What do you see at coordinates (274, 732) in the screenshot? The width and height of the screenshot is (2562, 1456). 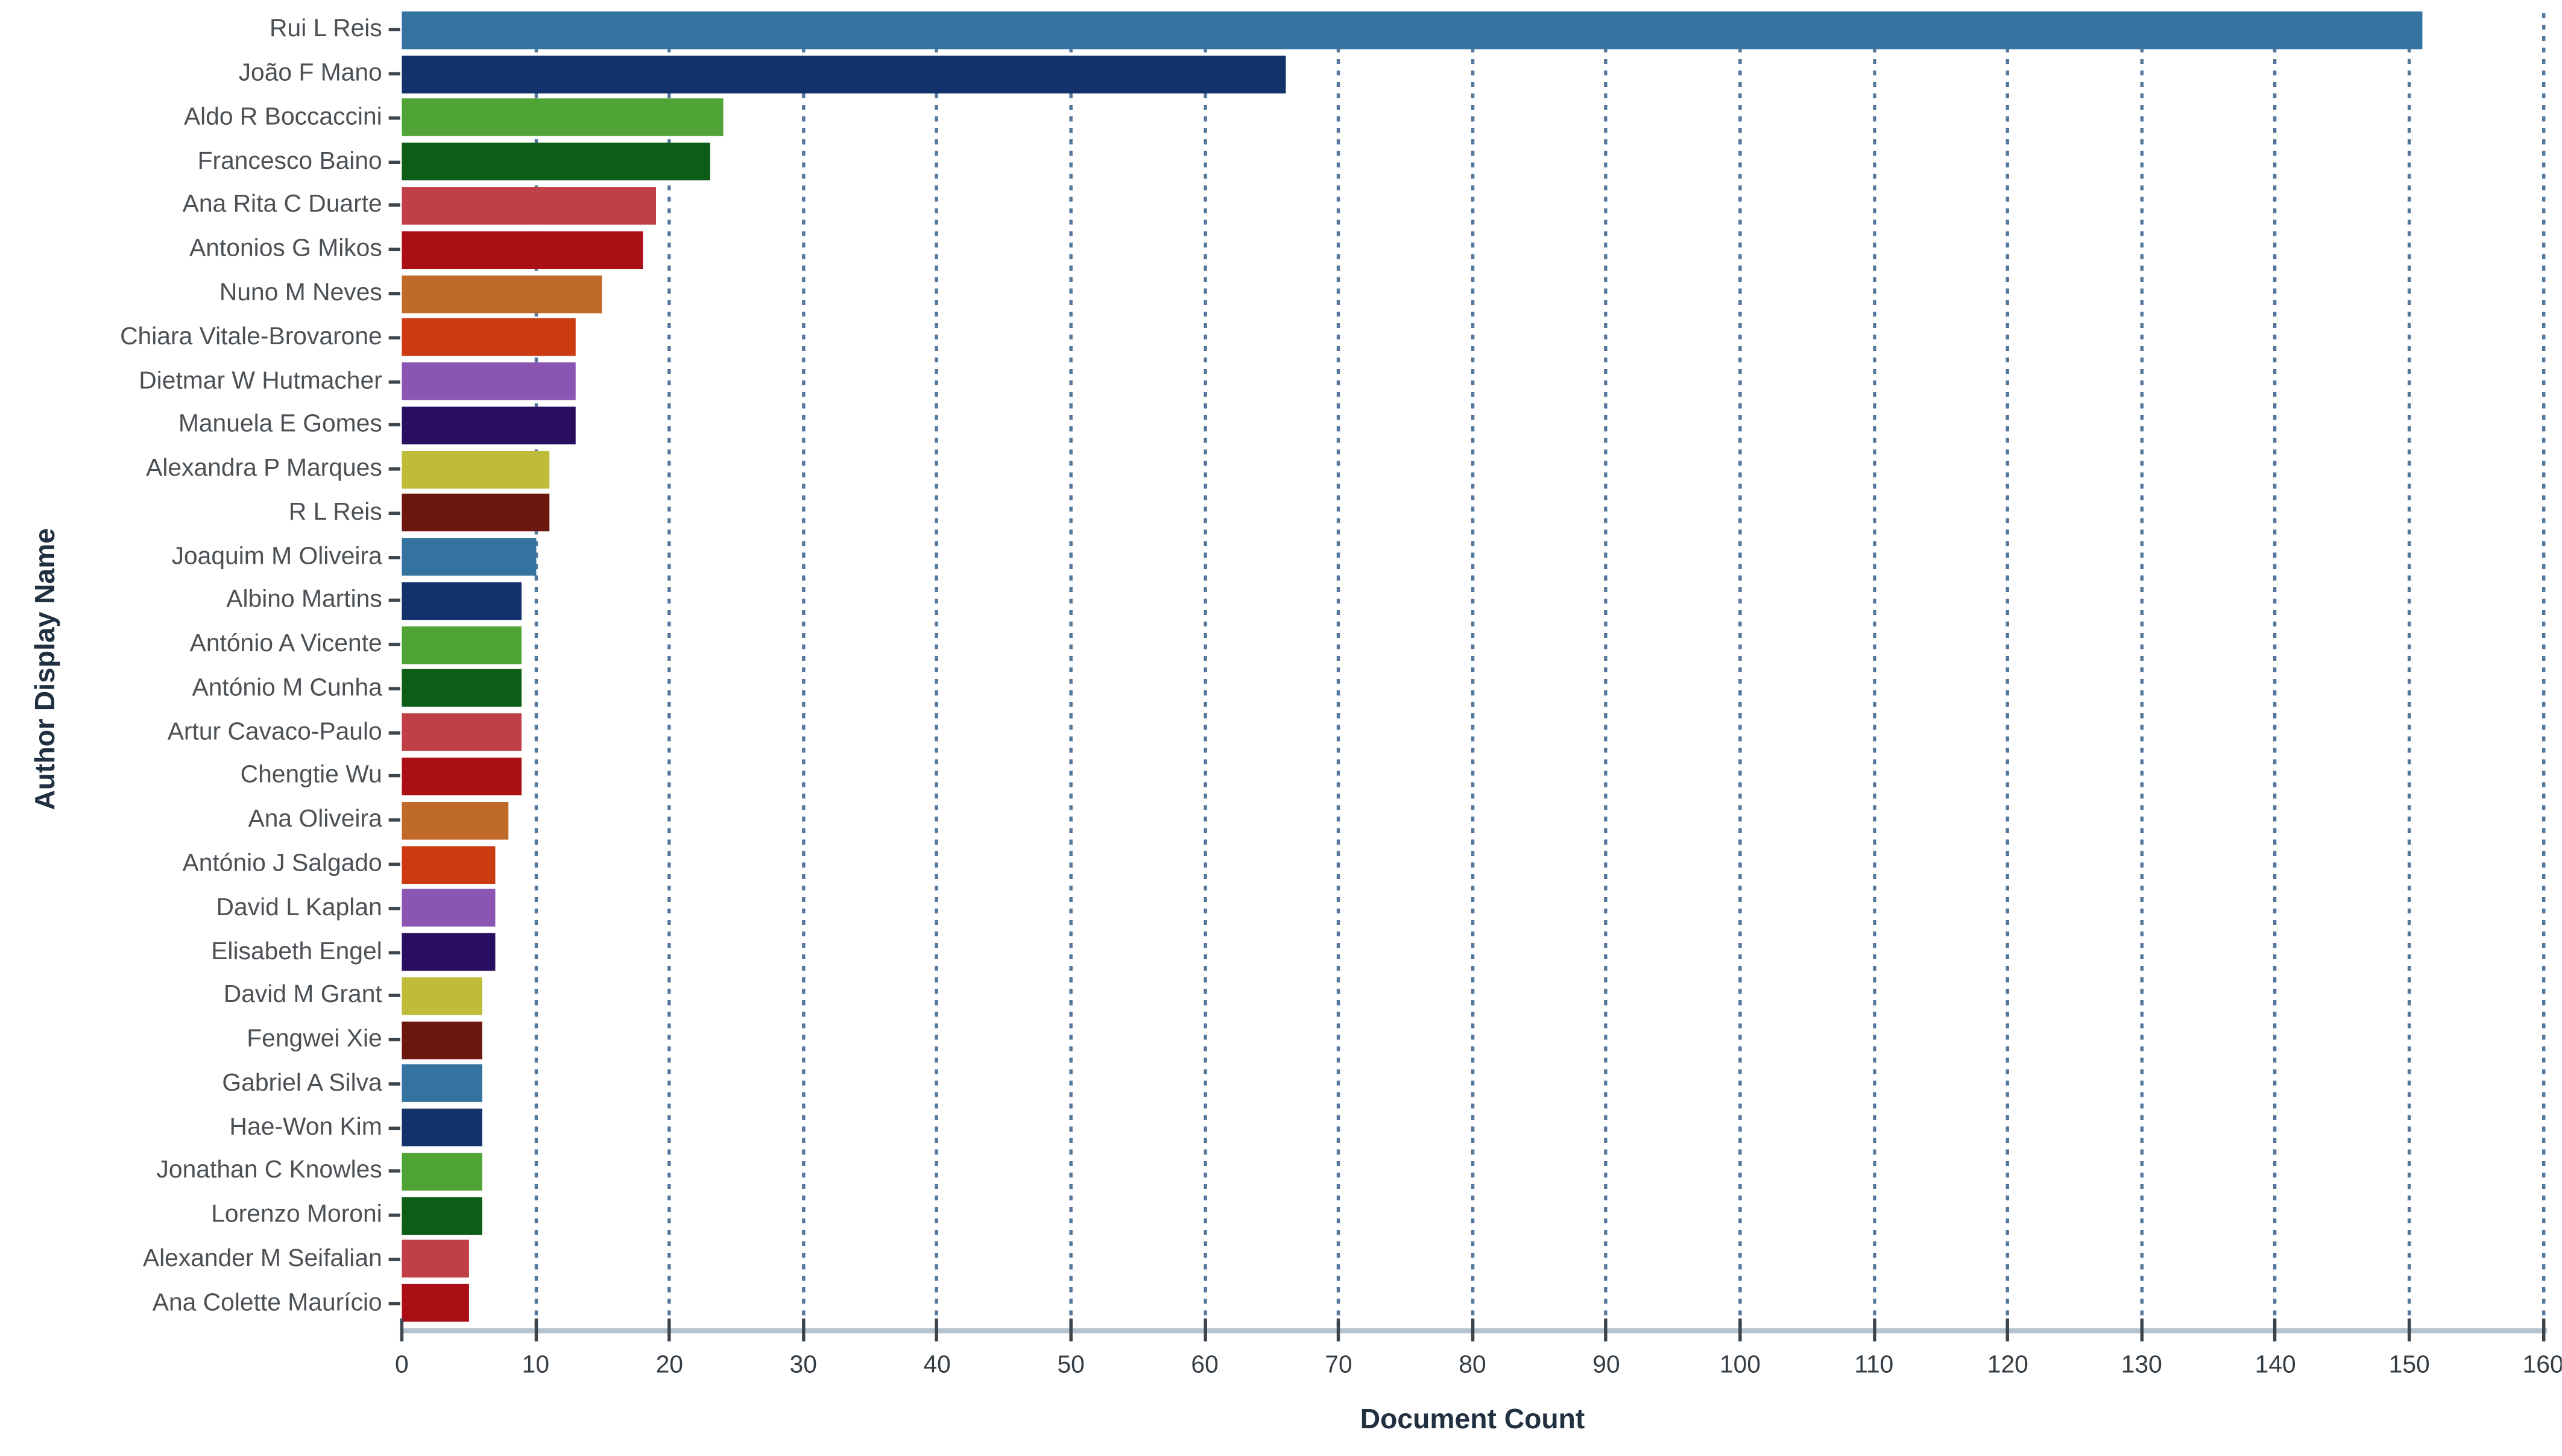 I see `category-label: Artur Cavaco-Paulo` at bounding box center [274, 732].